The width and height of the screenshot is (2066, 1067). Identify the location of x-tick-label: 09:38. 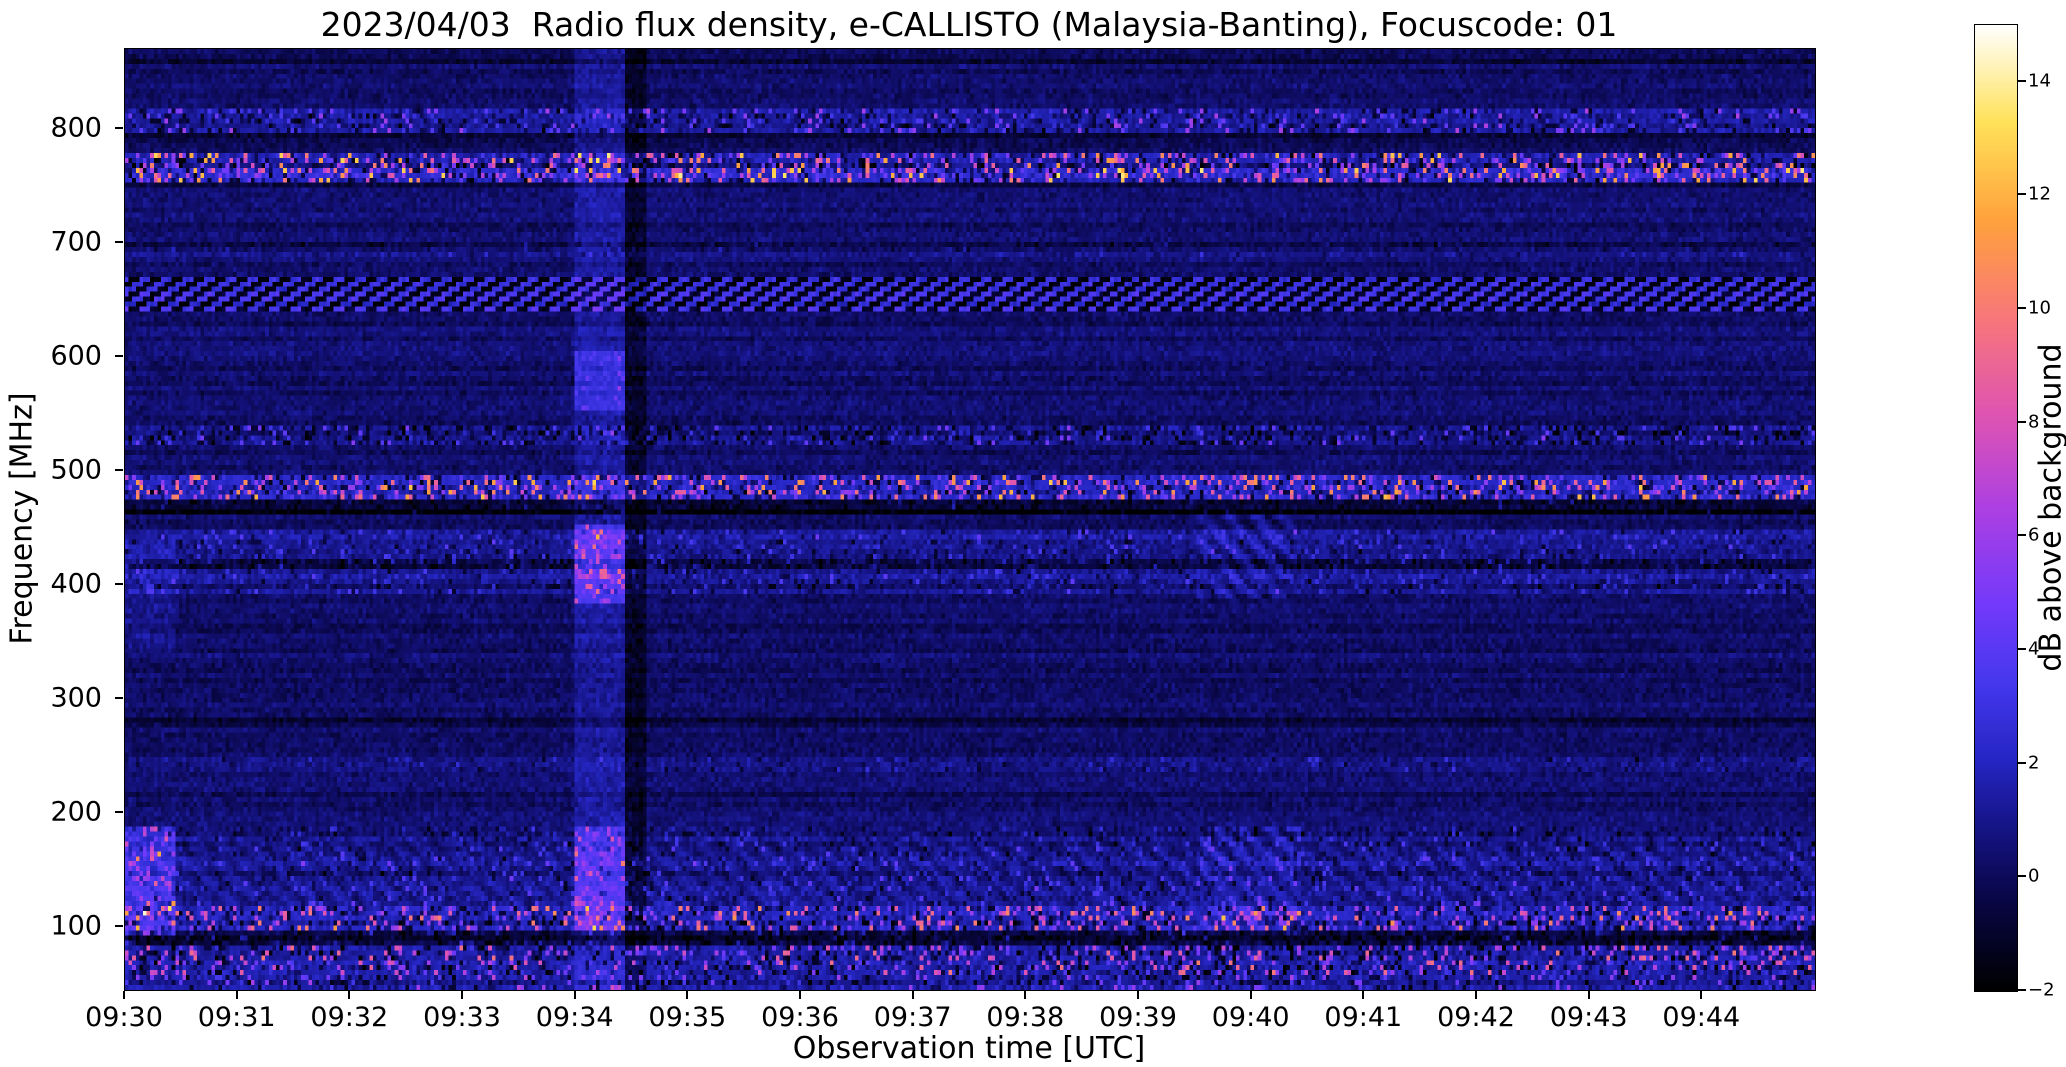
(1025, 1017).